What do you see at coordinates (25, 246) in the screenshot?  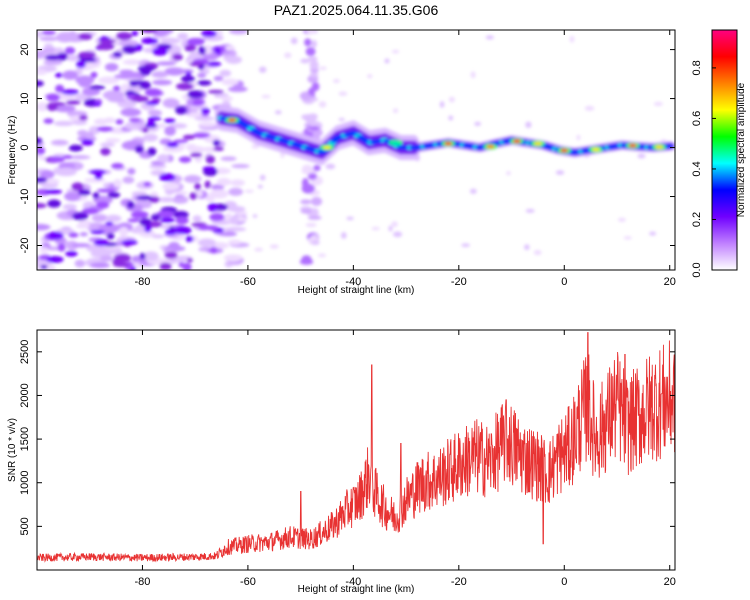 I see `y-tick-label: -20` at bounding box center [25, 246].